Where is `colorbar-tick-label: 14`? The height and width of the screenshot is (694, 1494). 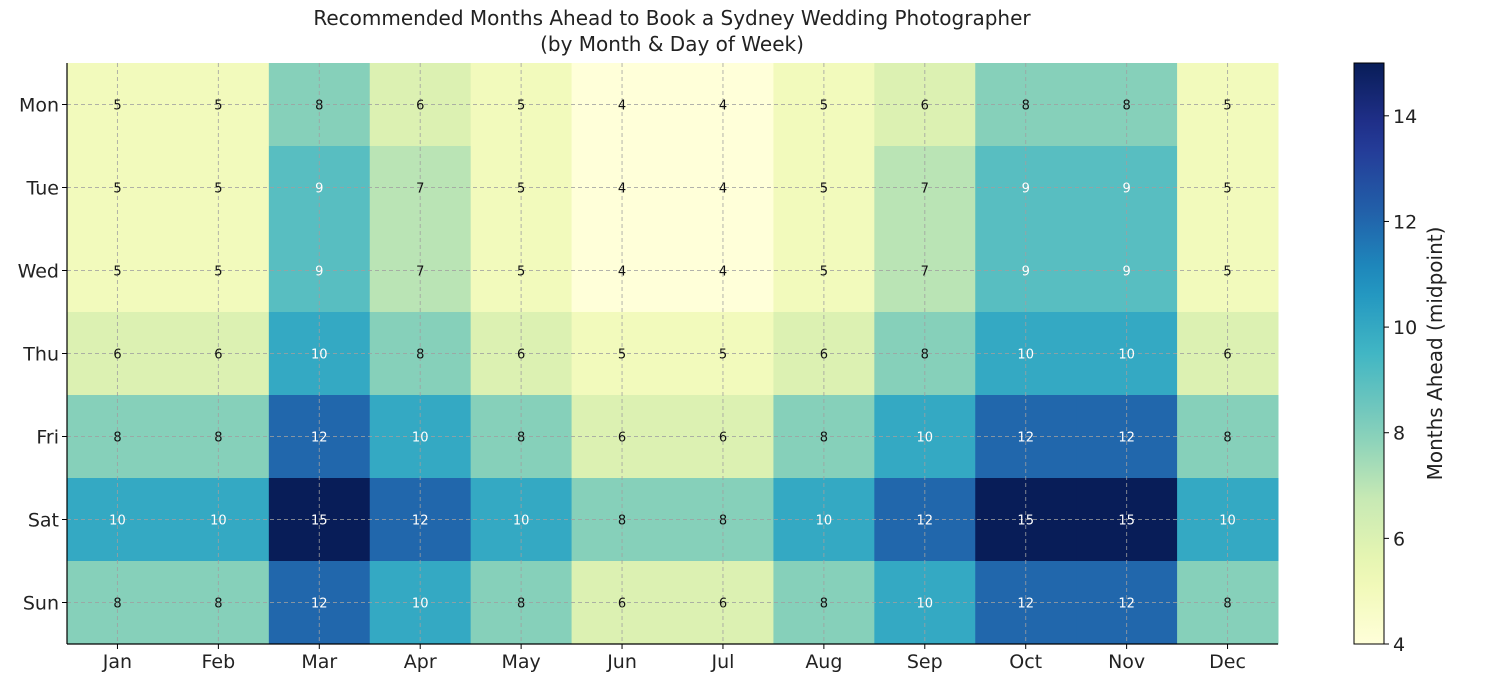
colorbar-tick-label: 14 is located at coordinates (1405, 117).